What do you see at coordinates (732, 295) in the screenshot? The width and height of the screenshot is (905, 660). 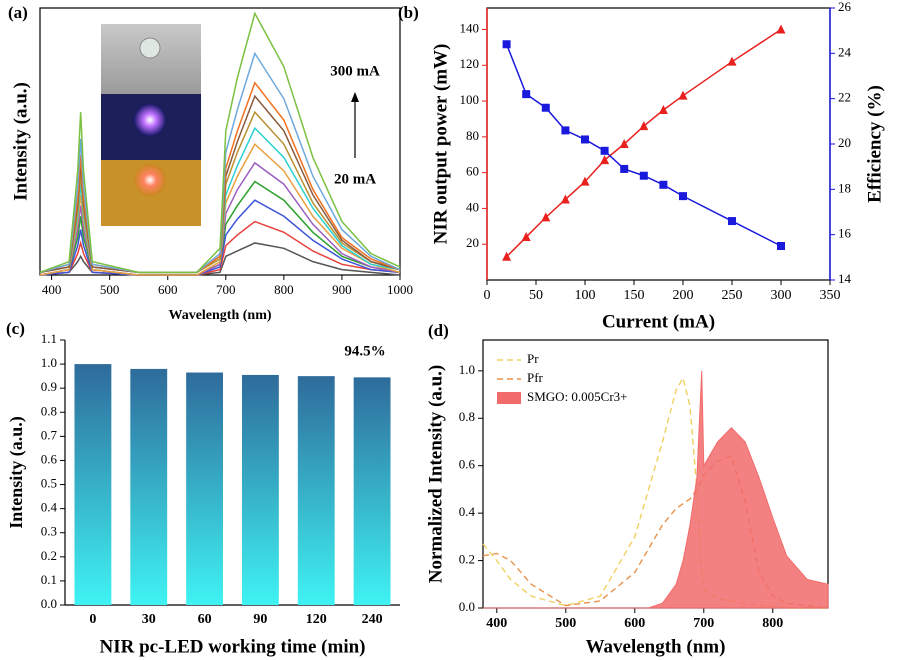 I see `x-tick-label: 250` at bounding box center [732, 295].